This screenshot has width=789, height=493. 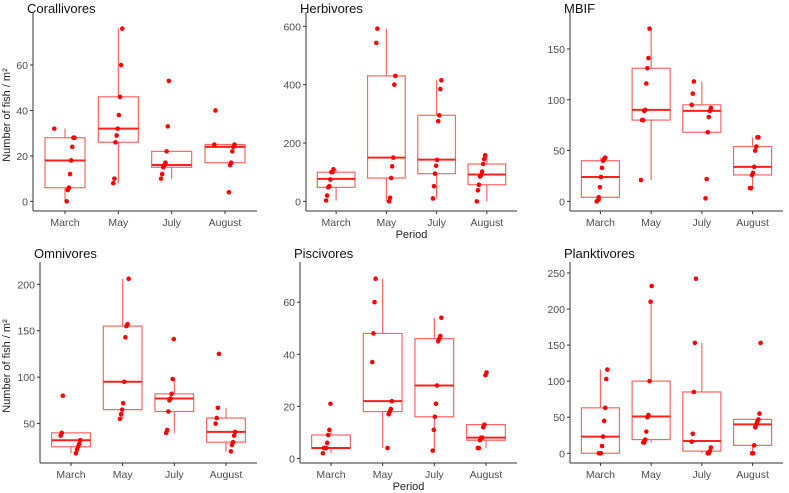 What do you see at coordinates (61, 8) in the screenshot?
I see `panel-title: Corallivores` at bounding box center [61, 8].